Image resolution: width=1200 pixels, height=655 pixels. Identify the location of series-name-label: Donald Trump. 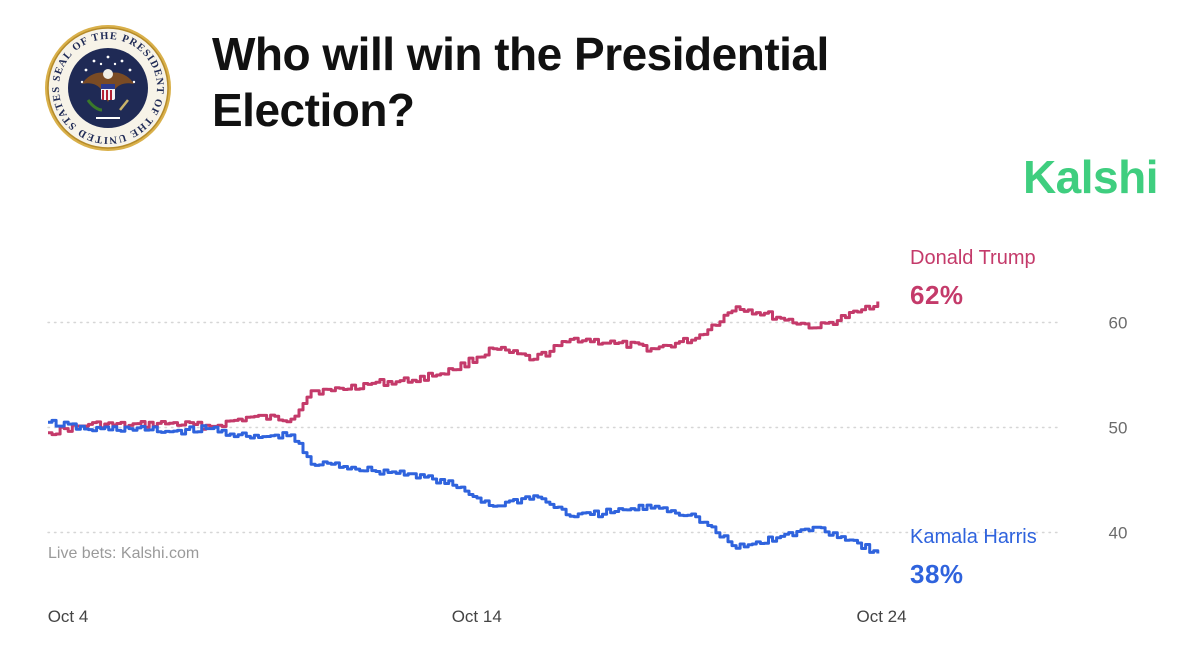
(973, 258).